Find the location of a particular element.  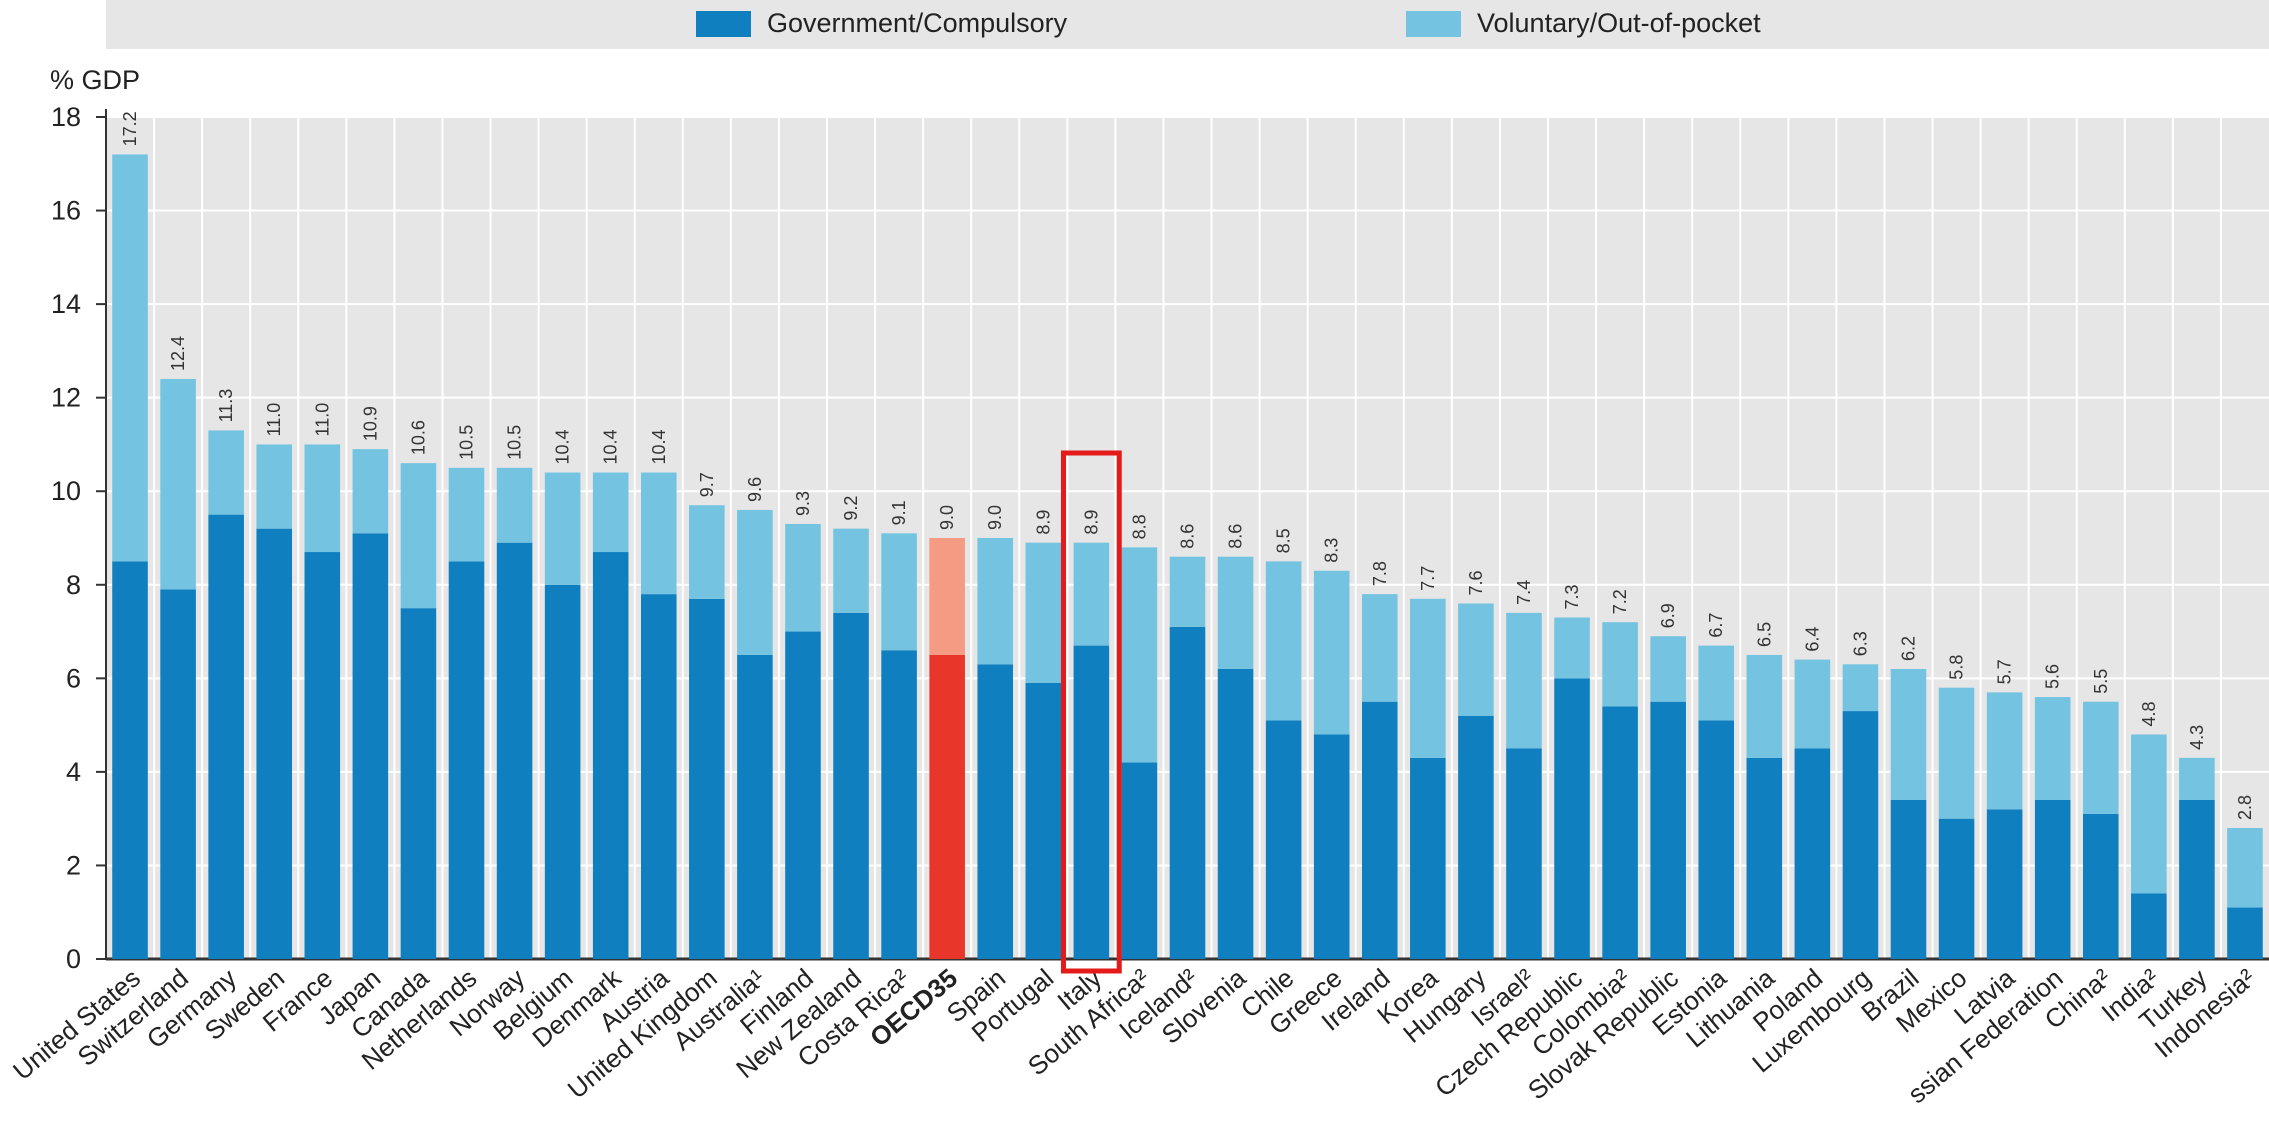

bar-total-label: 5.6 is located at coordinates (2053, 676).